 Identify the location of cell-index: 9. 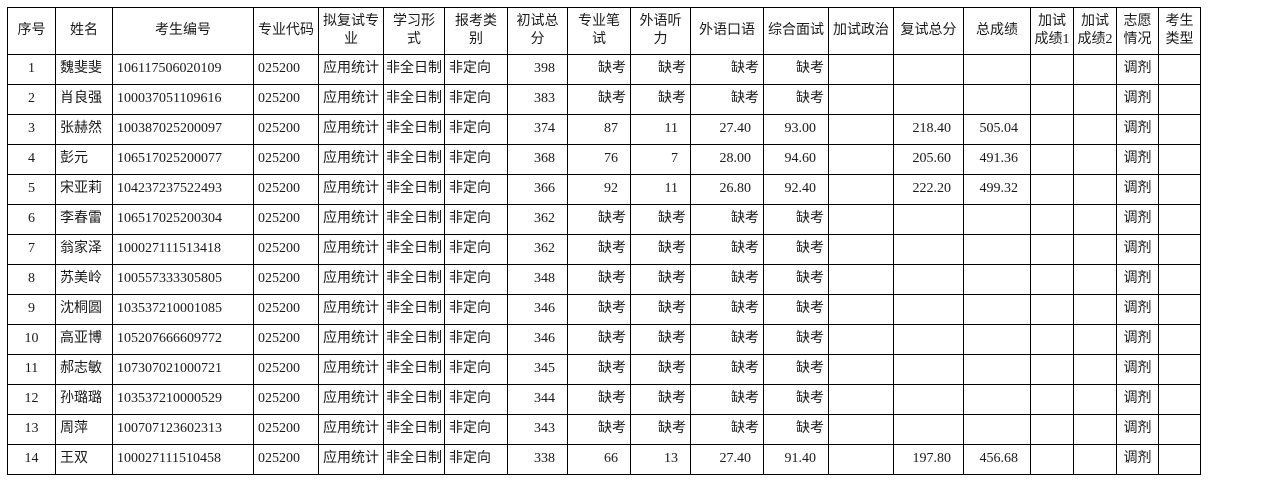
(31, 309).